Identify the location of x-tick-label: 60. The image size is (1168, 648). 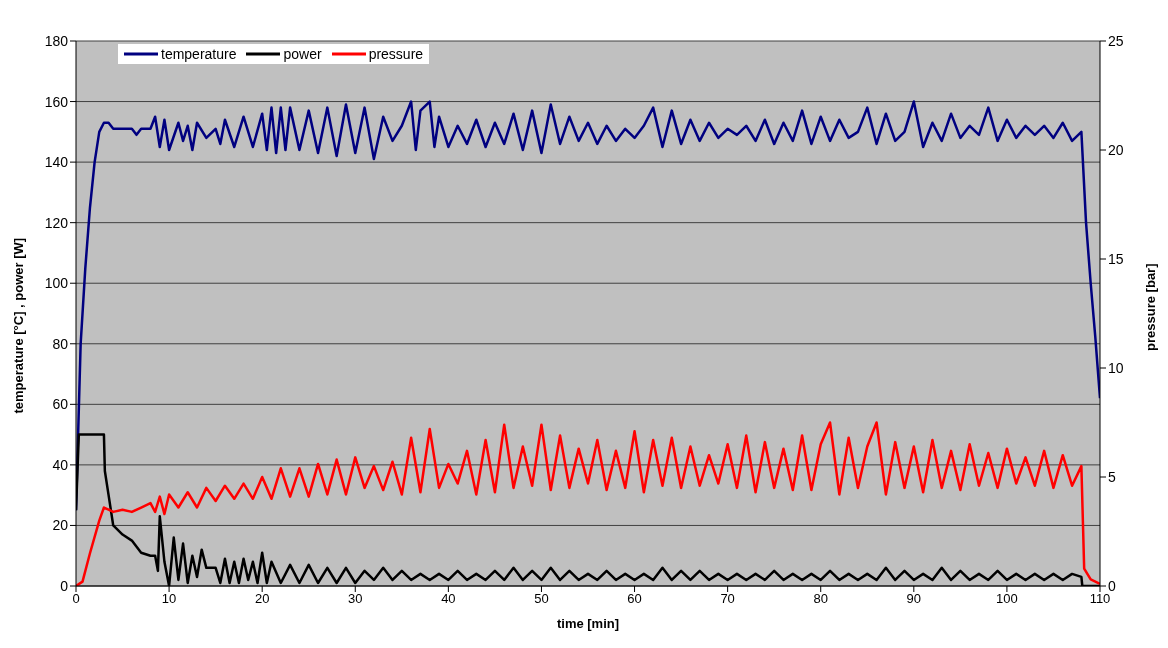
(634, 599).